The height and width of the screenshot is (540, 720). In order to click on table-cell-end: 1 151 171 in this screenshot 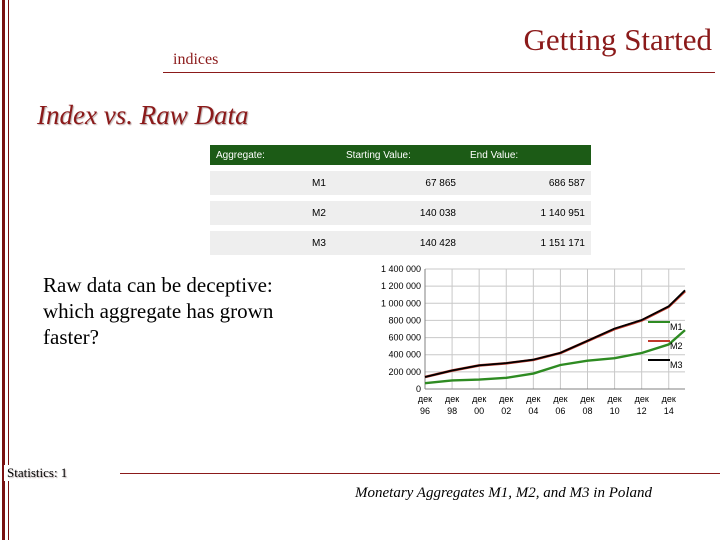, I will do `click(527, 240)`.